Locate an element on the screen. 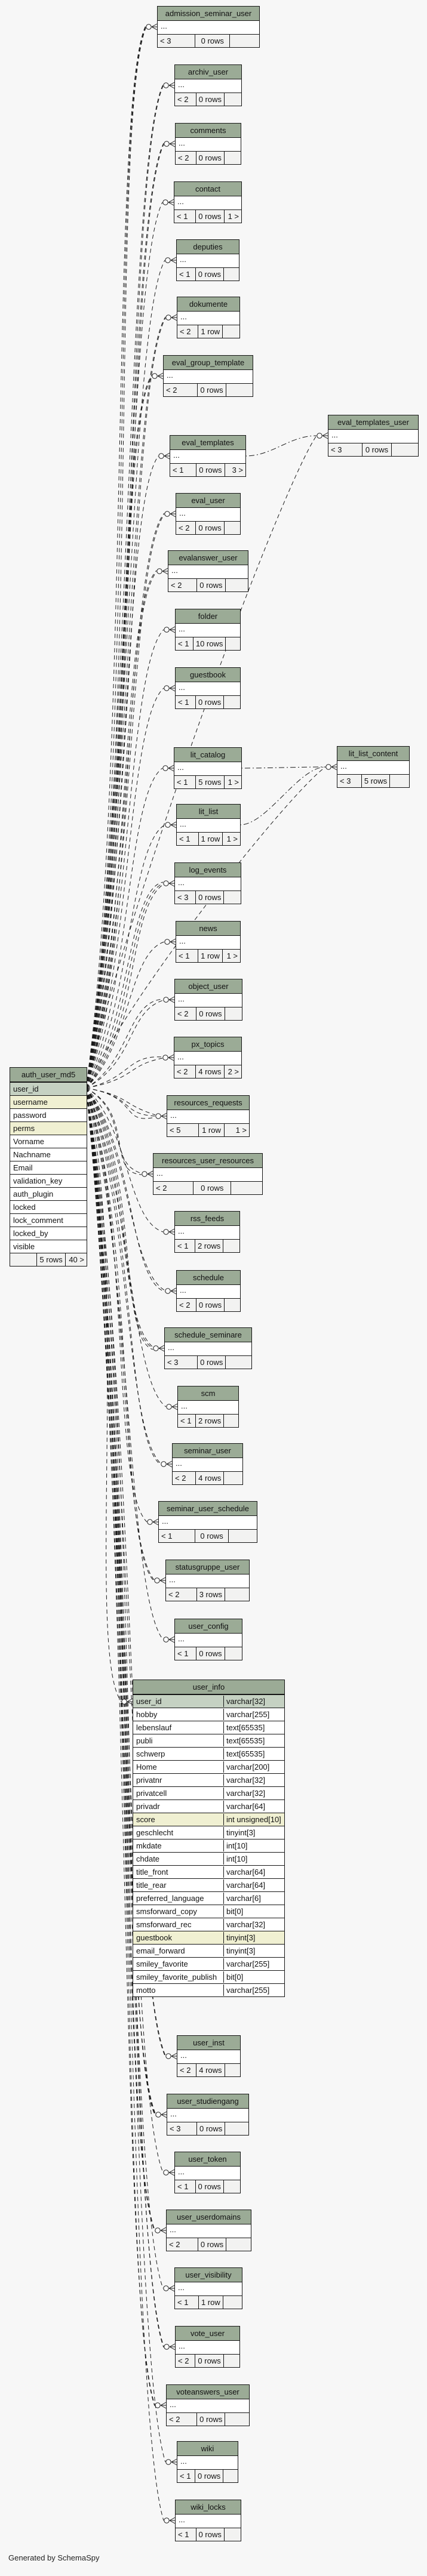 Image resolution: width=427 pixels, height=2576 pixels. children-page-link: 3 > is located at coordinates (234, 470).